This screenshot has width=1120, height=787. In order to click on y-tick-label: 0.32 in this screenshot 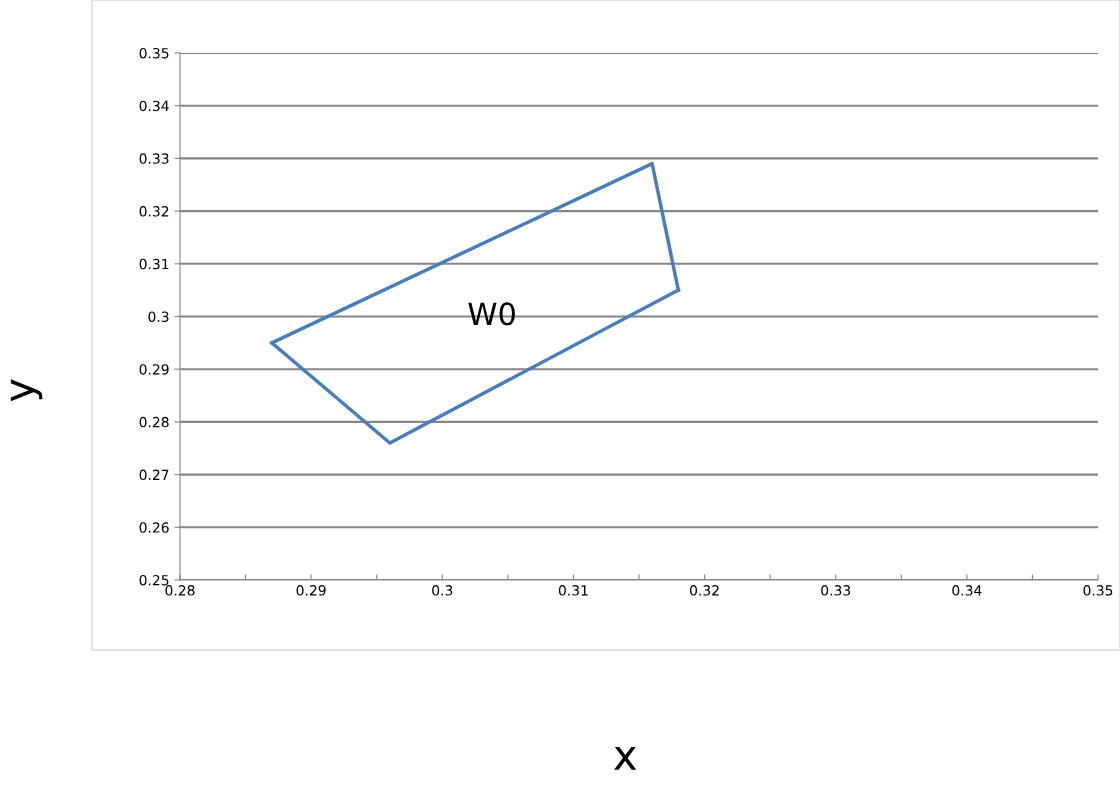, I will do `click(154, 211)`.